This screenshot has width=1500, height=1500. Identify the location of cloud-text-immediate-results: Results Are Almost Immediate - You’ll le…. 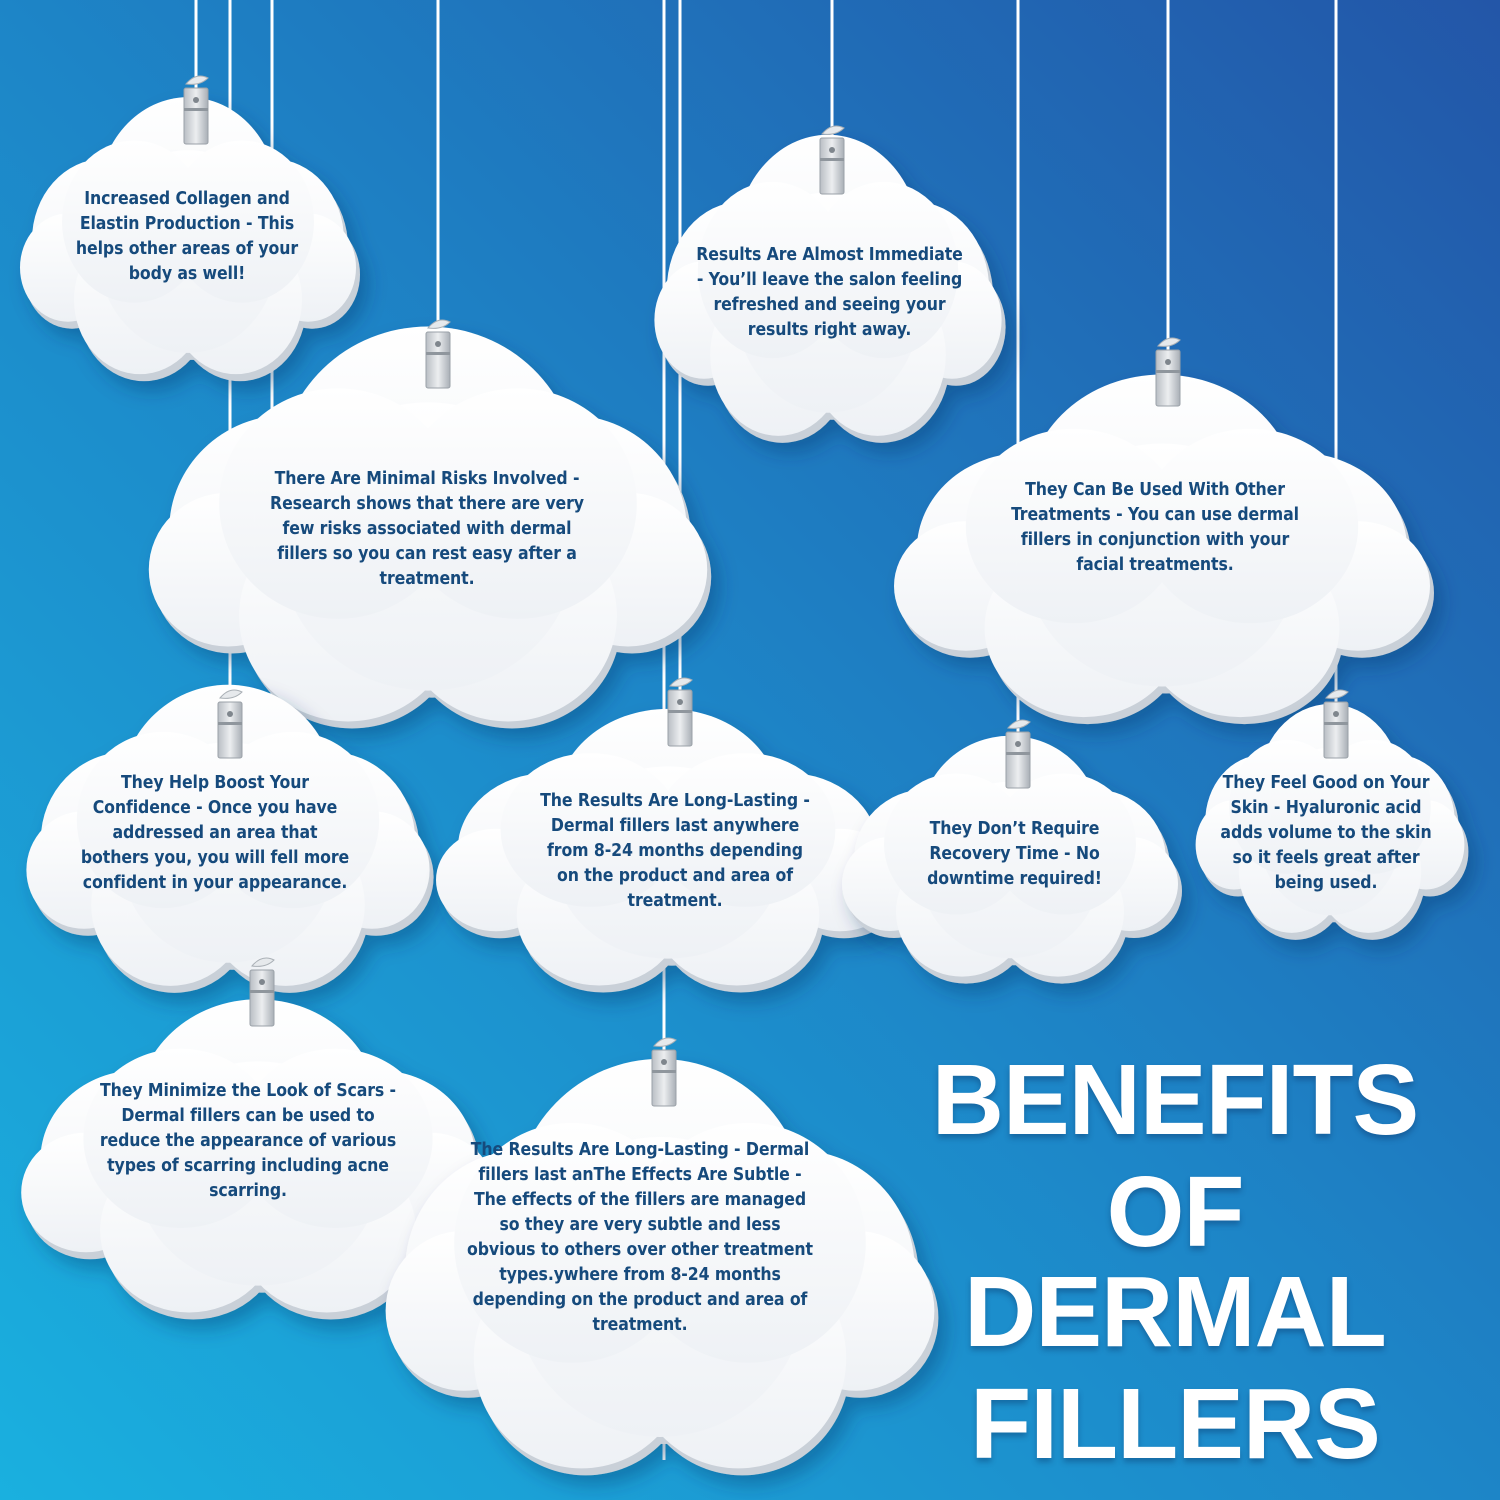
(829, 292).